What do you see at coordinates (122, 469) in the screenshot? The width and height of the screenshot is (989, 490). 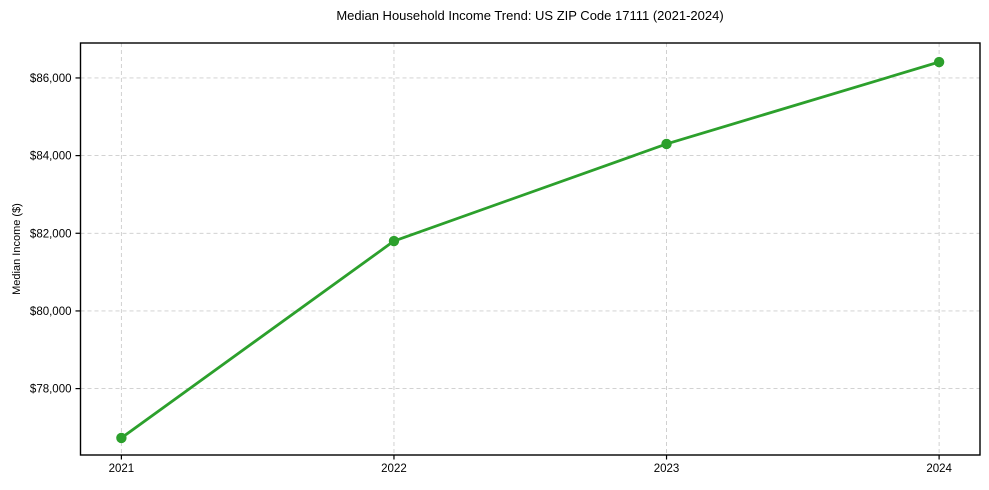 I see `x-tick-label: 2021` at bounding box center [122, 469].